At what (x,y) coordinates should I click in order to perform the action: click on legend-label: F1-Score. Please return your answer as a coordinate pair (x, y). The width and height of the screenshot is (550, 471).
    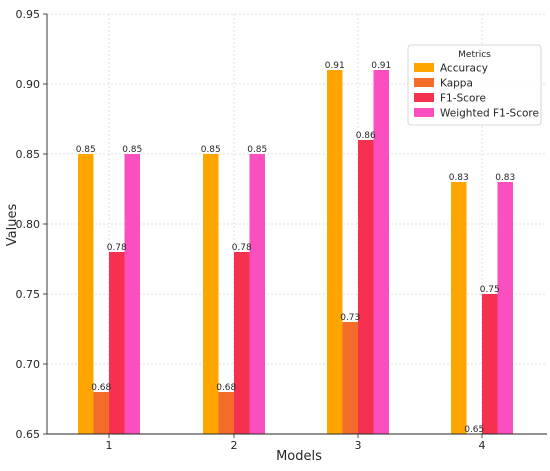
    Looking at the image, I should click on (463, 99).